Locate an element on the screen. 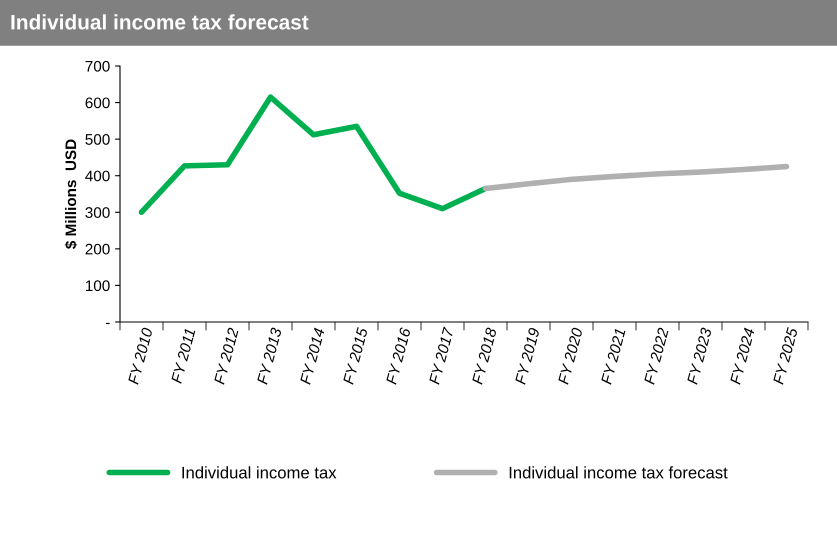 The height and width of the screenshot is (540, 837). legend-label: Individual income tax forecast is located at coordinates (619, 472).